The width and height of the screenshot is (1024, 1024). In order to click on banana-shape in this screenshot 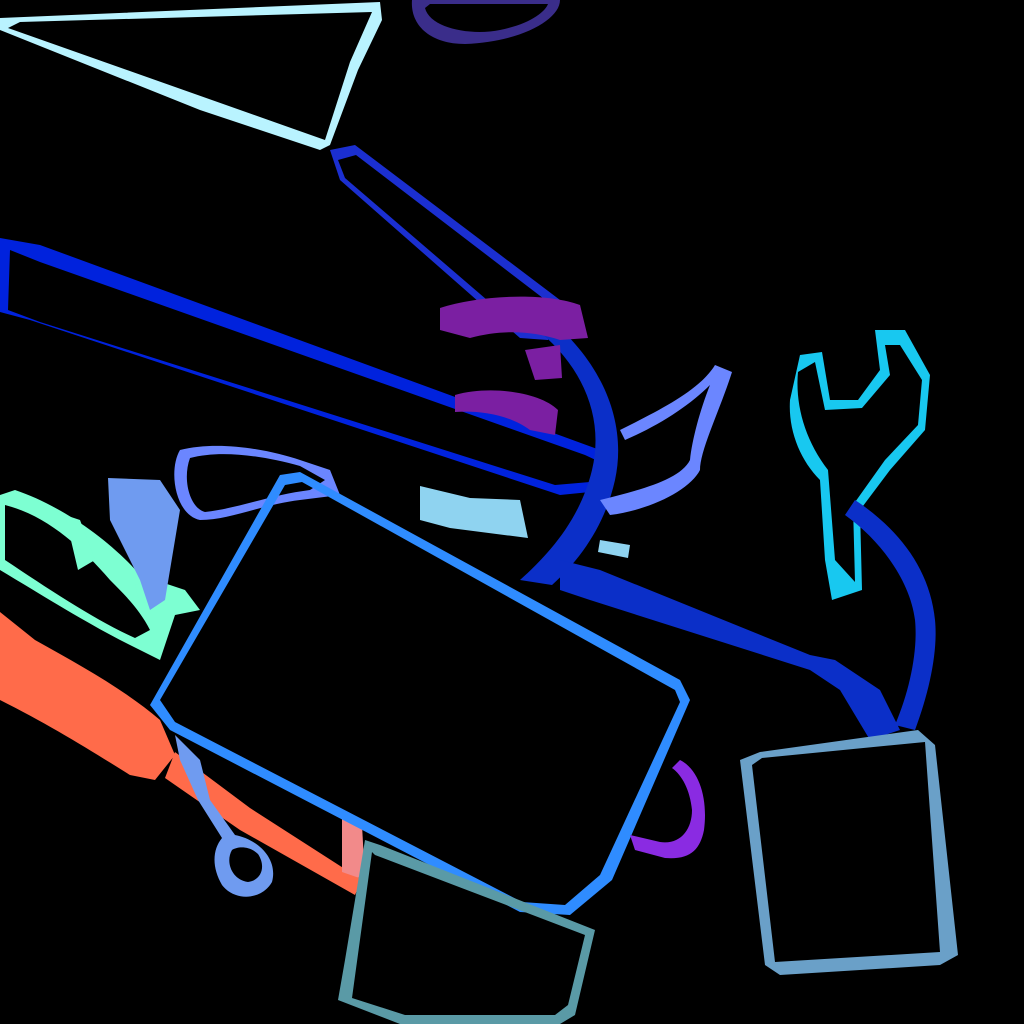, I will do `click(666, 440)`.